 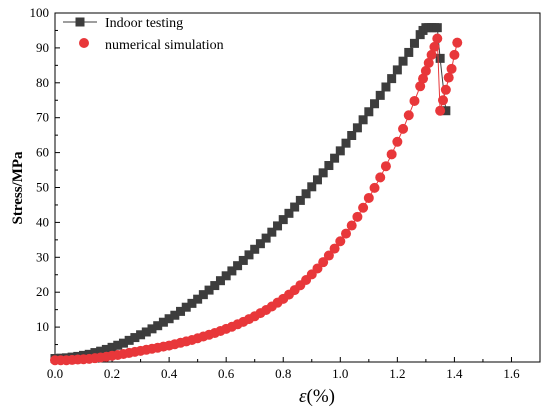 I want to click on x-axis-symbol: ε, so click(x=303, y=396).